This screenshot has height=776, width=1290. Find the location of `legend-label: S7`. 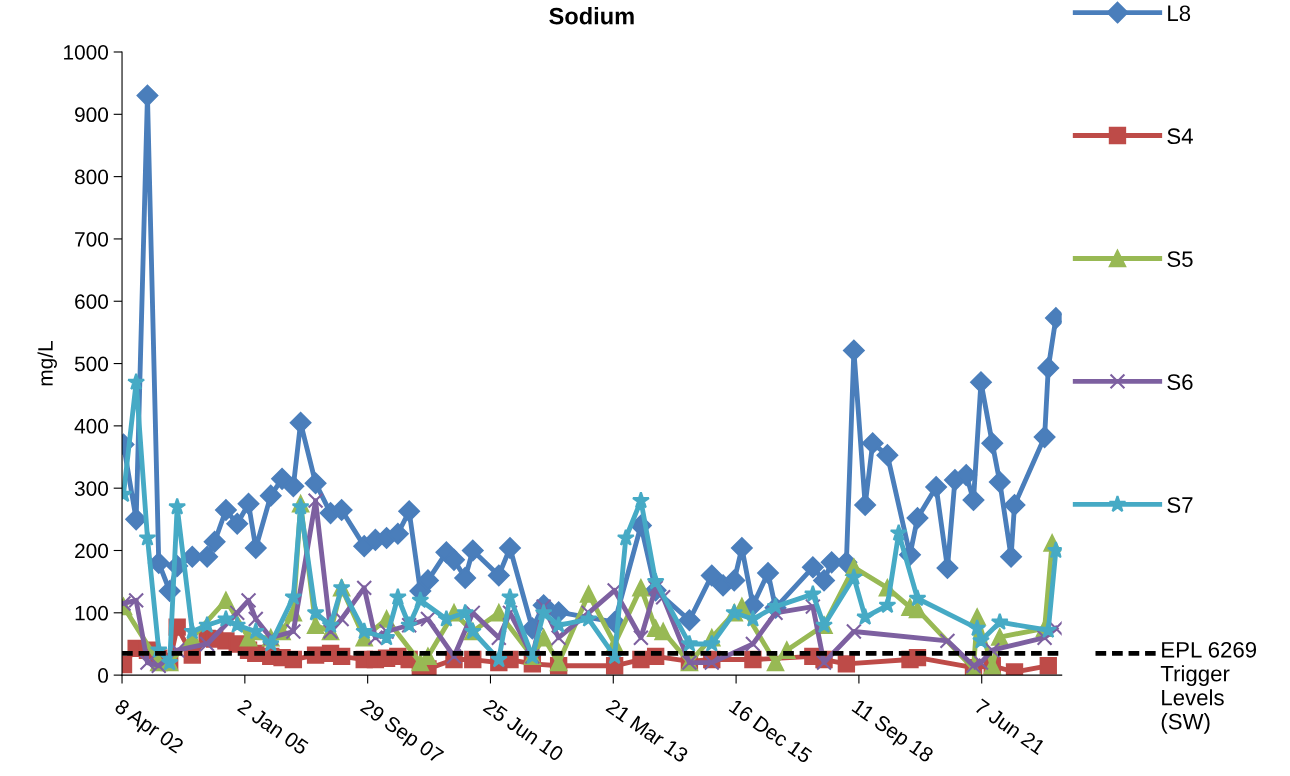

legend-label: S7 is located at coordinates (1180, 505).